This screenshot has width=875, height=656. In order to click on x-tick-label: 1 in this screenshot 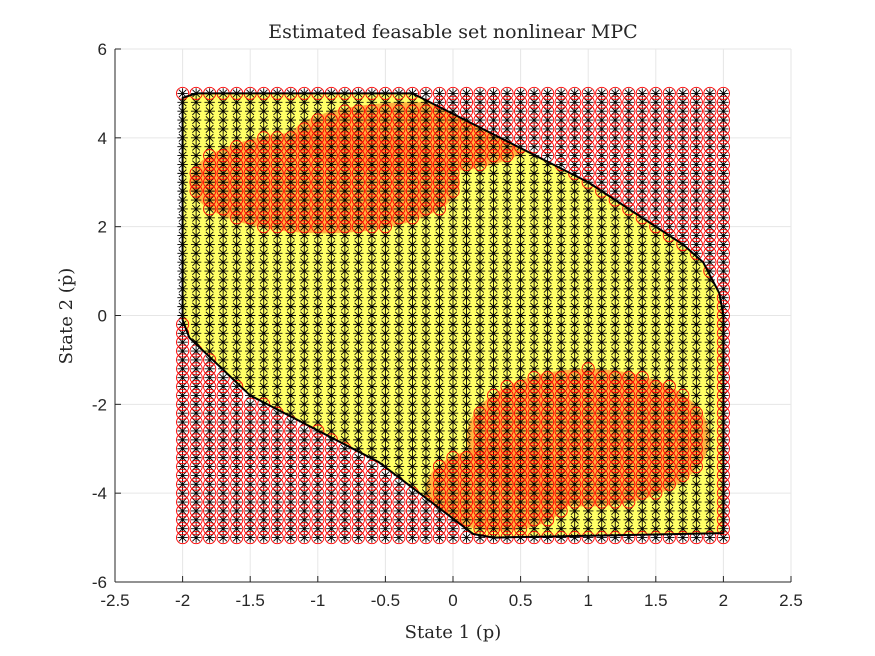, I will do `click(587, 600)`.